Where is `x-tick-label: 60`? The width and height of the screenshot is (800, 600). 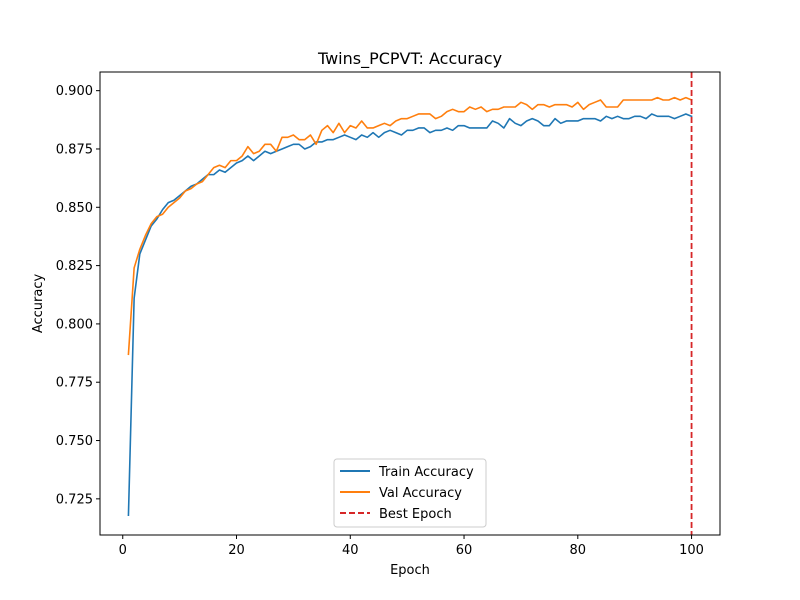 x-tick-label: 60 is located at coordinates (464, 550).